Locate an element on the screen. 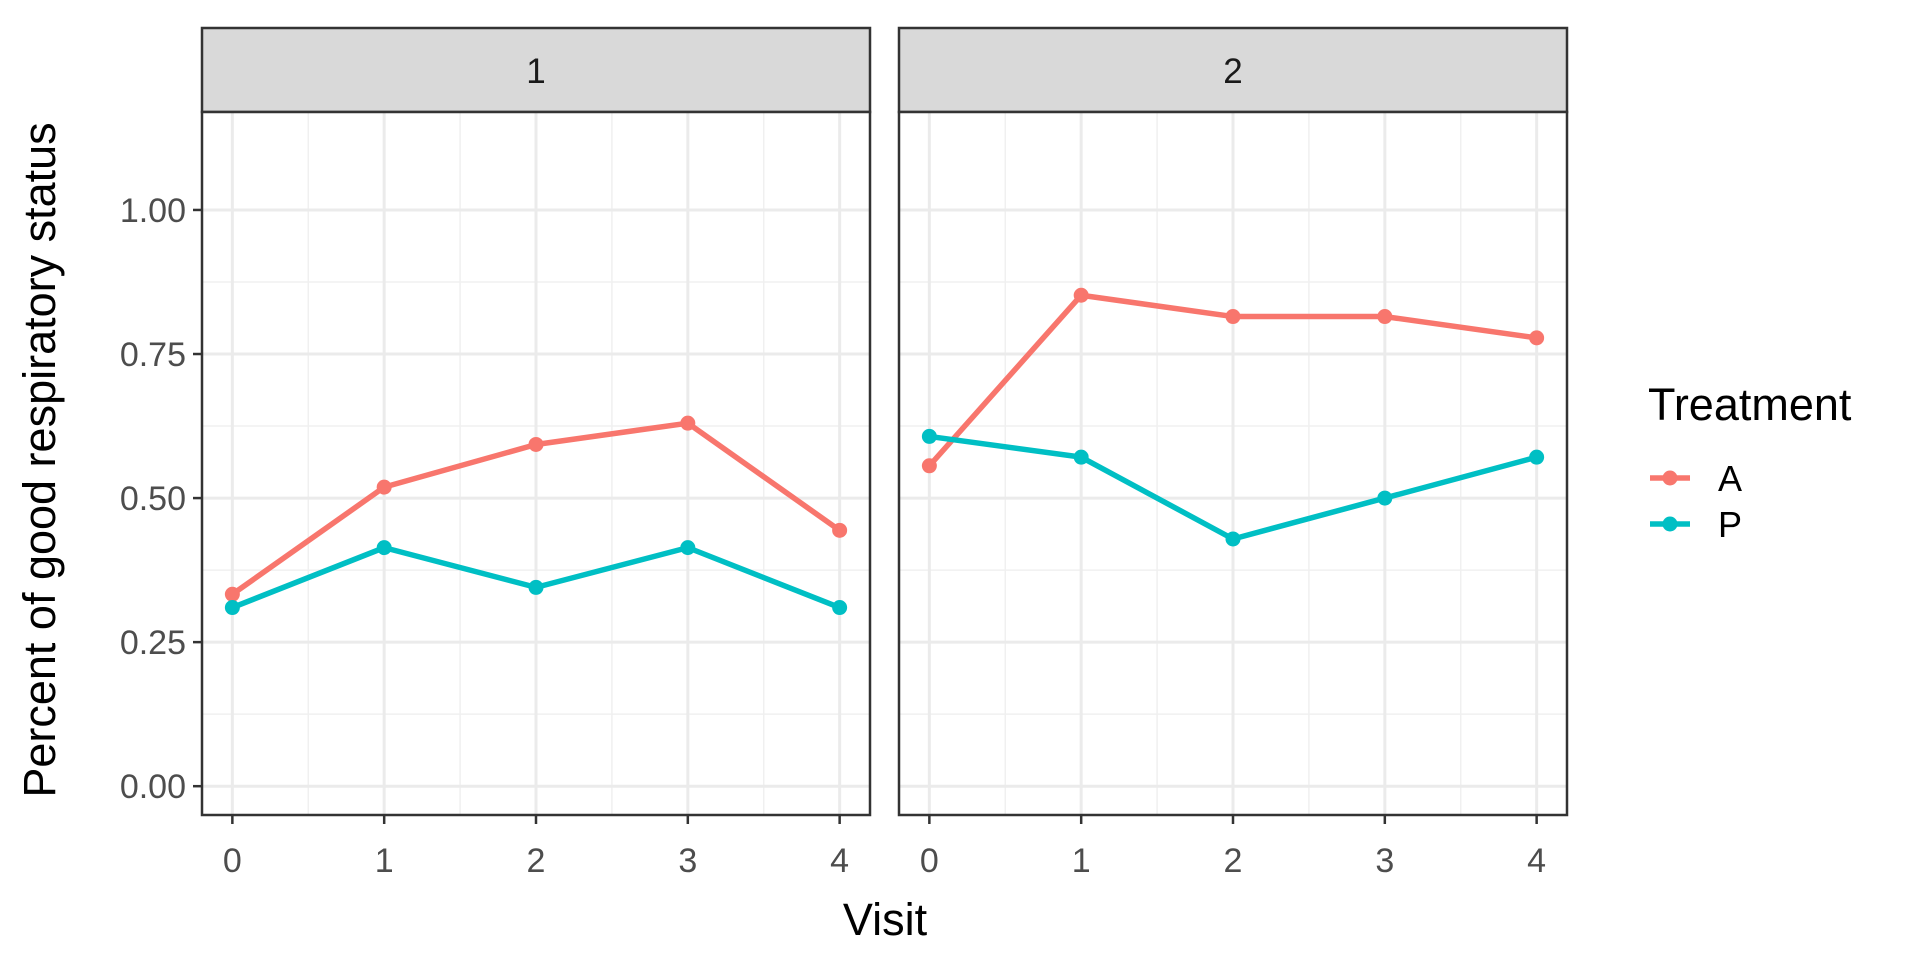 Image resolution: width=1920 pixels, height=960 pixels. y-tick-label: 0.75 is located at coordinates (153, 355).